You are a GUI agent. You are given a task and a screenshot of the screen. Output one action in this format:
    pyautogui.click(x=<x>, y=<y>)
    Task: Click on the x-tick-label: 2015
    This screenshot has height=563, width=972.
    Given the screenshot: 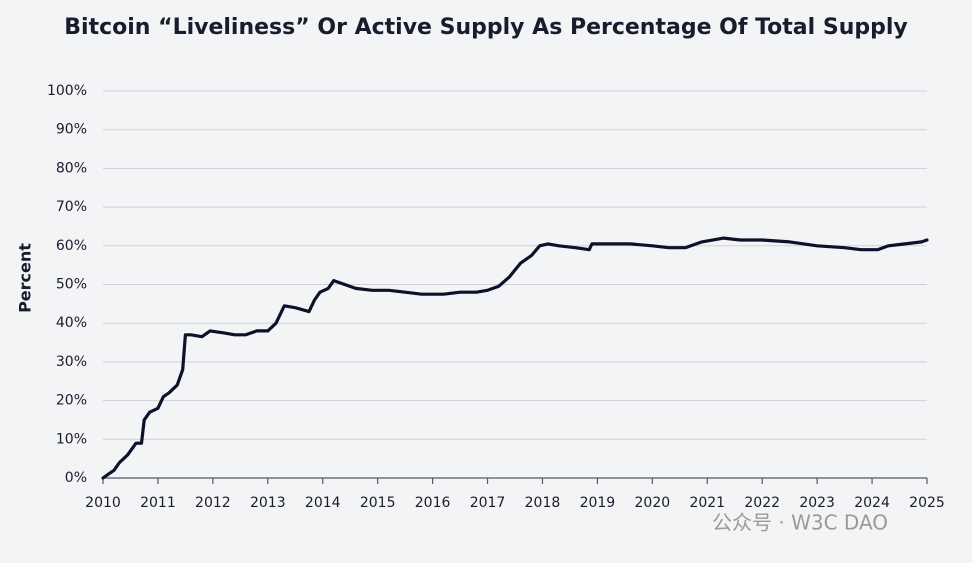 What is the action you would take?
    pyautogui.click(x=378, y=503)
    